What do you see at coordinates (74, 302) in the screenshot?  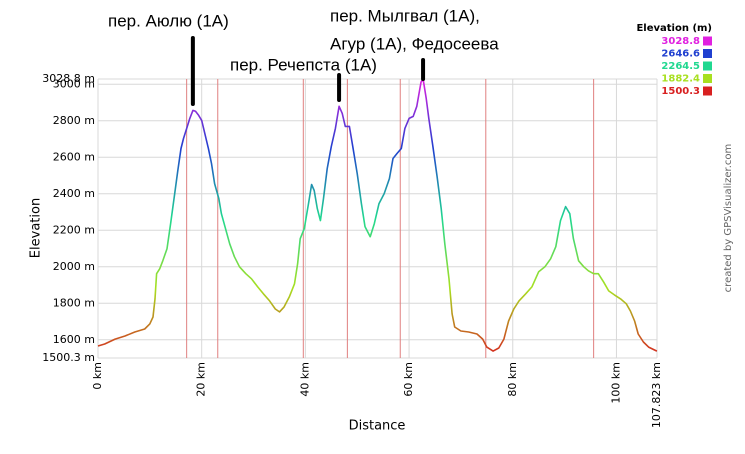 I see `y-tick-label: 1800 m` at bounding box center [74, 302].